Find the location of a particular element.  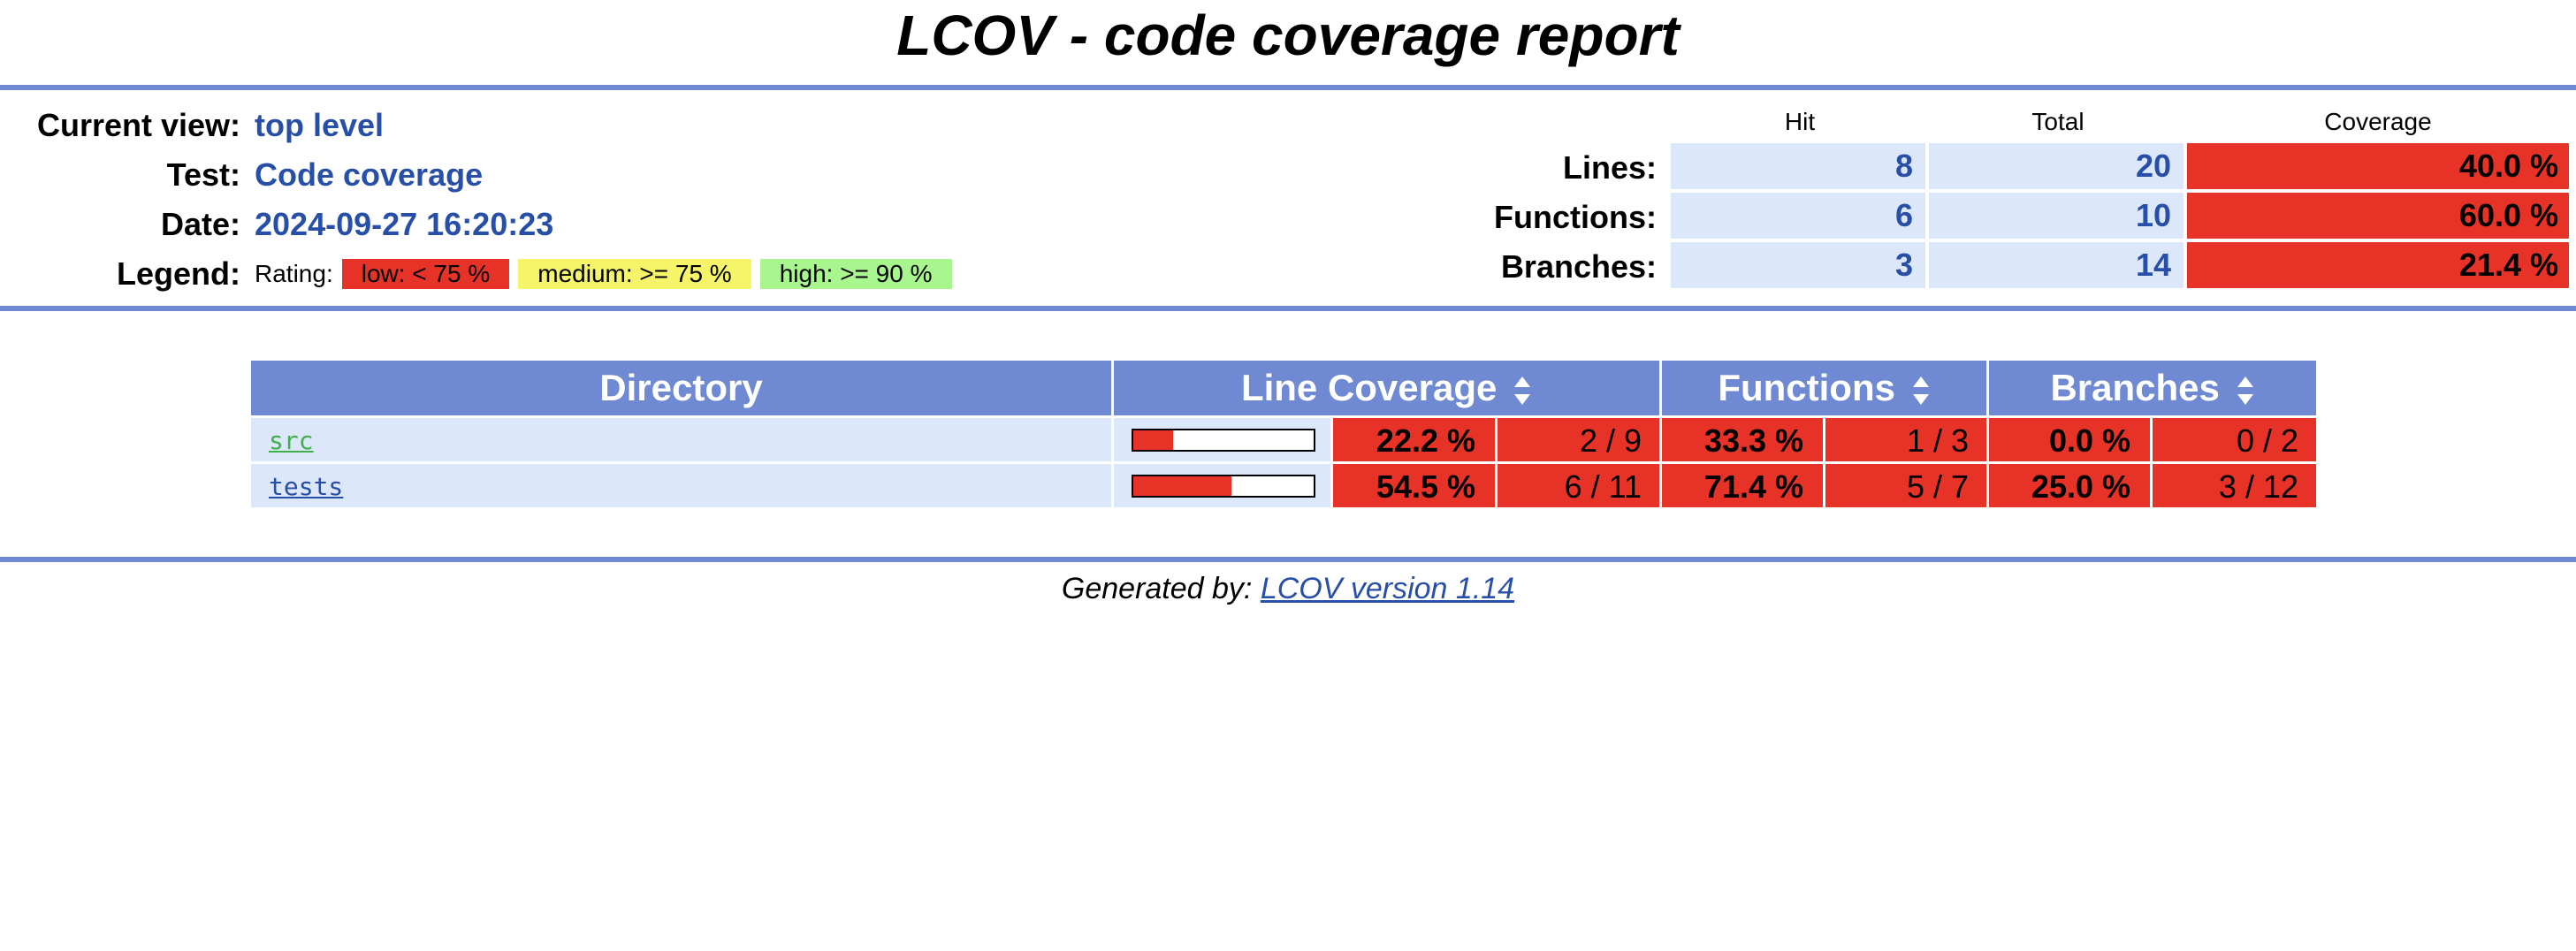

date-value: 2024-09-27 16:20:23 is located at coordinates (404, 224).